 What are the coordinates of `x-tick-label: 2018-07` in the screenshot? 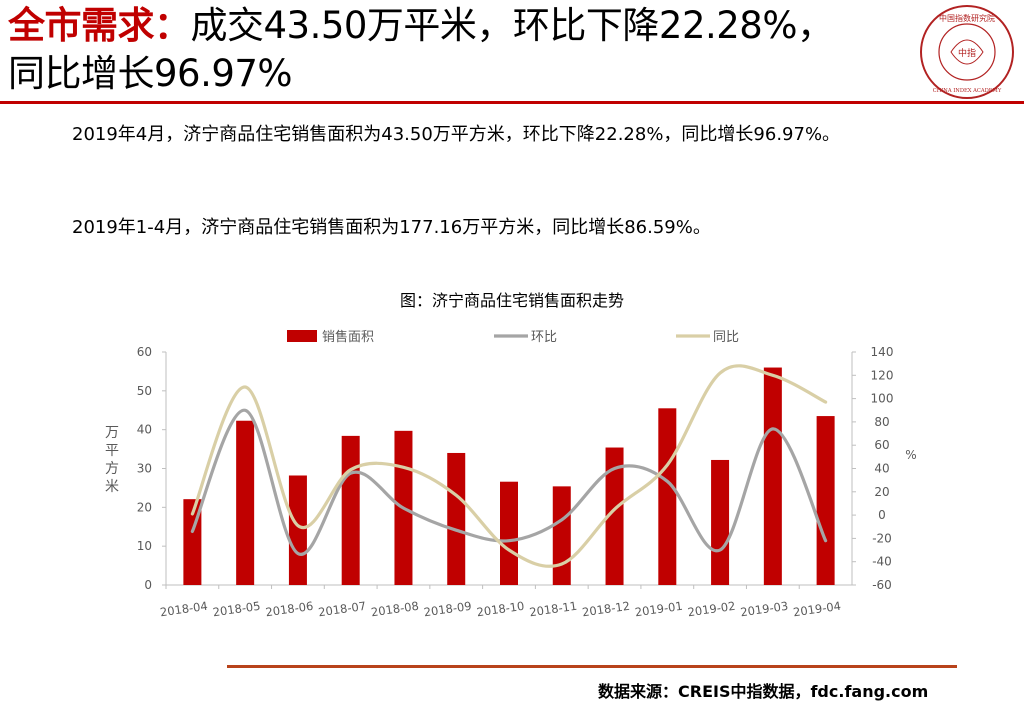 It's located at (342, 609).